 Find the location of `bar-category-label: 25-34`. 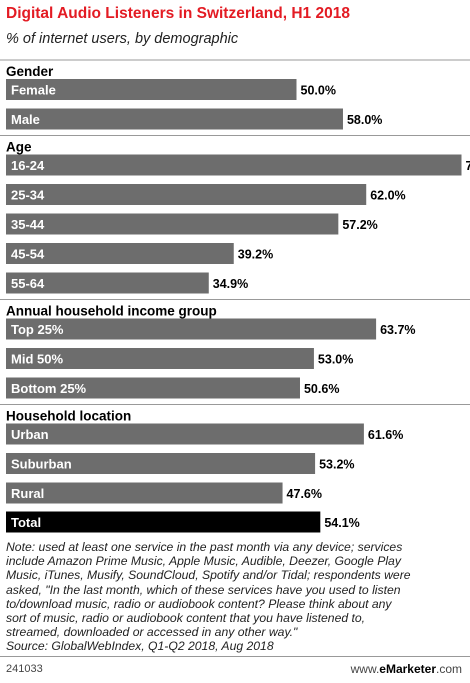

bar-category-label: 25-34 is located at coordinates (28, 195).